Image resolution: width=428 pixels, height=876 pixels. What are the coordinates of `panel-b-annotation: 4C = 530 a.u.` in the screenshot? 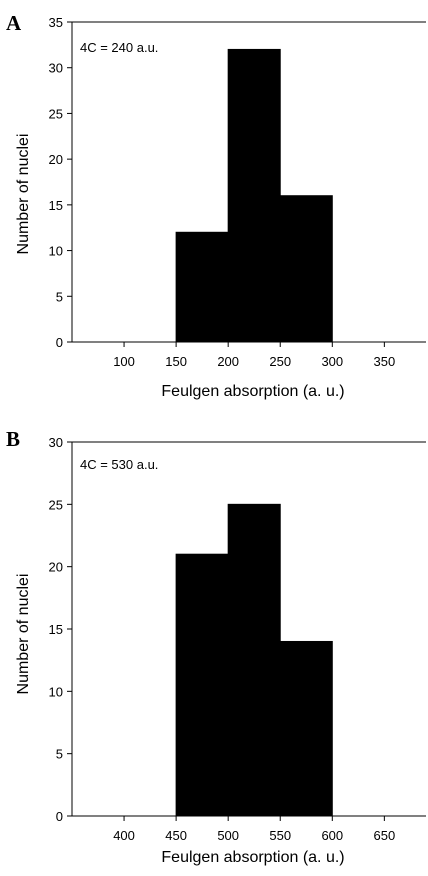 It's located at (119, 464).